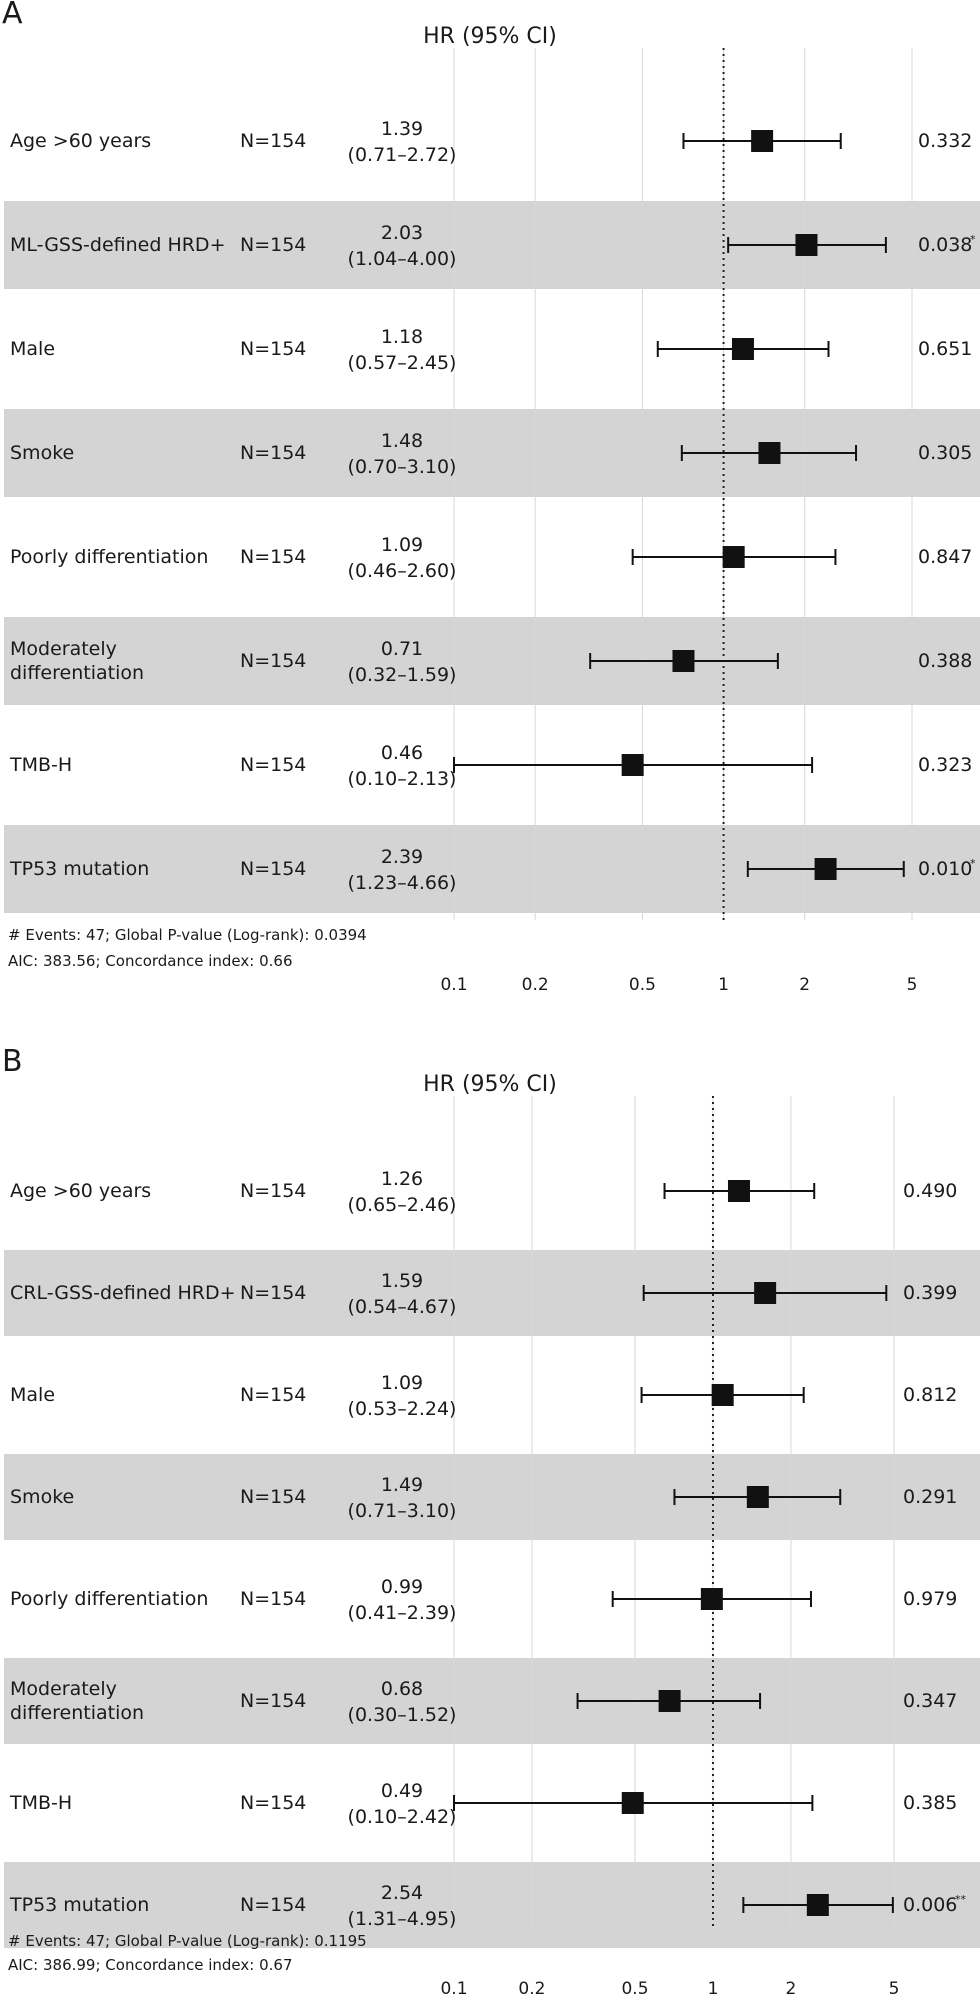  I want to click on row-p-value: 0.812, so click(930, 1395).